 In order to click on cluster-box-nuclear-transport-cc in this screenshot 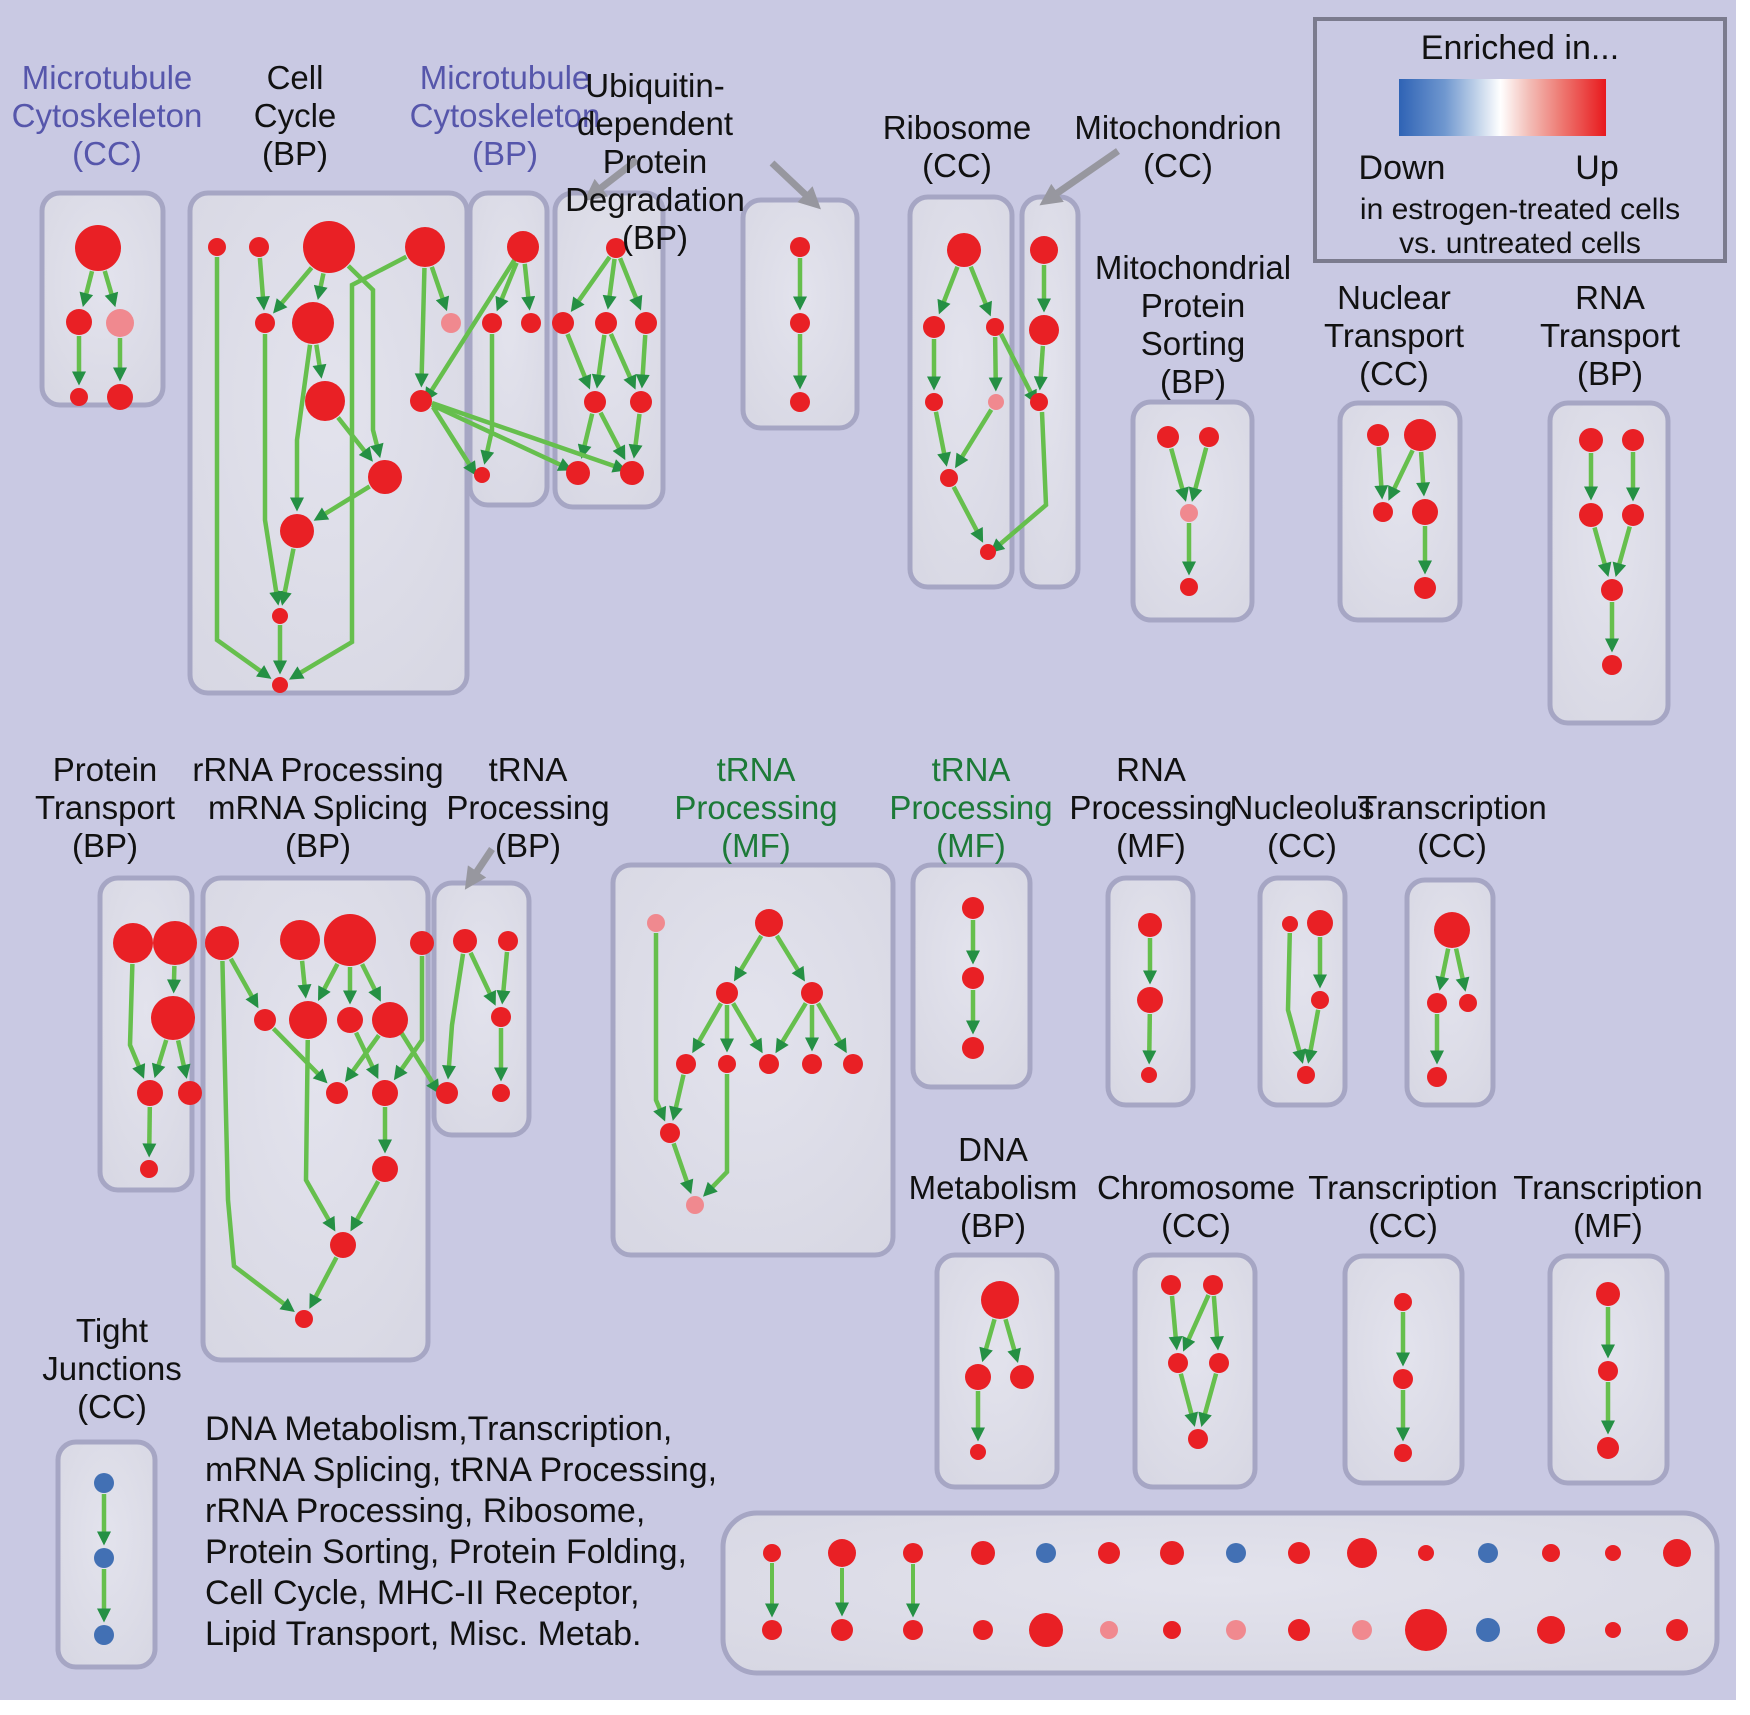, I will do `click(1400, 511)`.